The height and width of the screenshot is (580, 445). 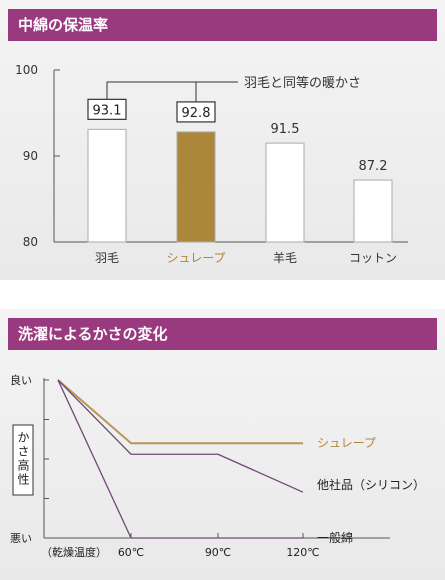 What do you see at coordinates (21, 538) in the screenshot?
I see `y-bottom-label: 悪い` at bounding box center [21, 538].